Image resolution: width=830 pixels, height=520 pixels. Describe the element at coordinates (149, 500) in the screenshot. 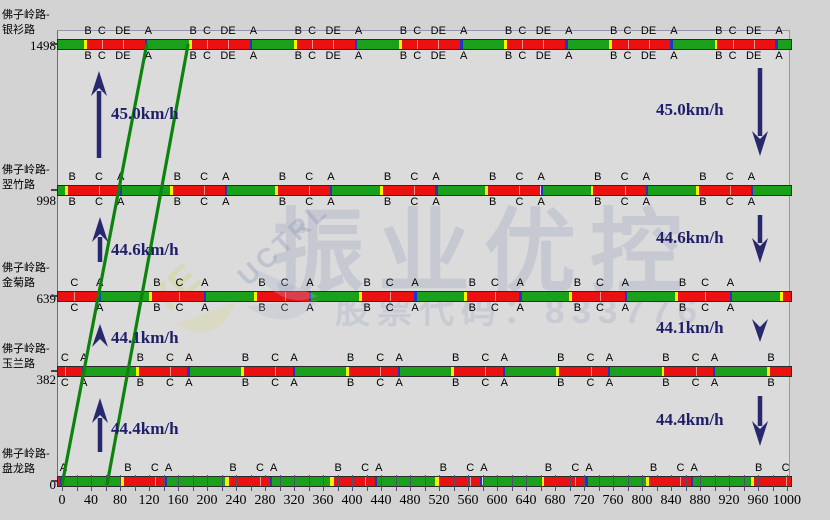

I see `x-axis-tick-label: 120` at that location.